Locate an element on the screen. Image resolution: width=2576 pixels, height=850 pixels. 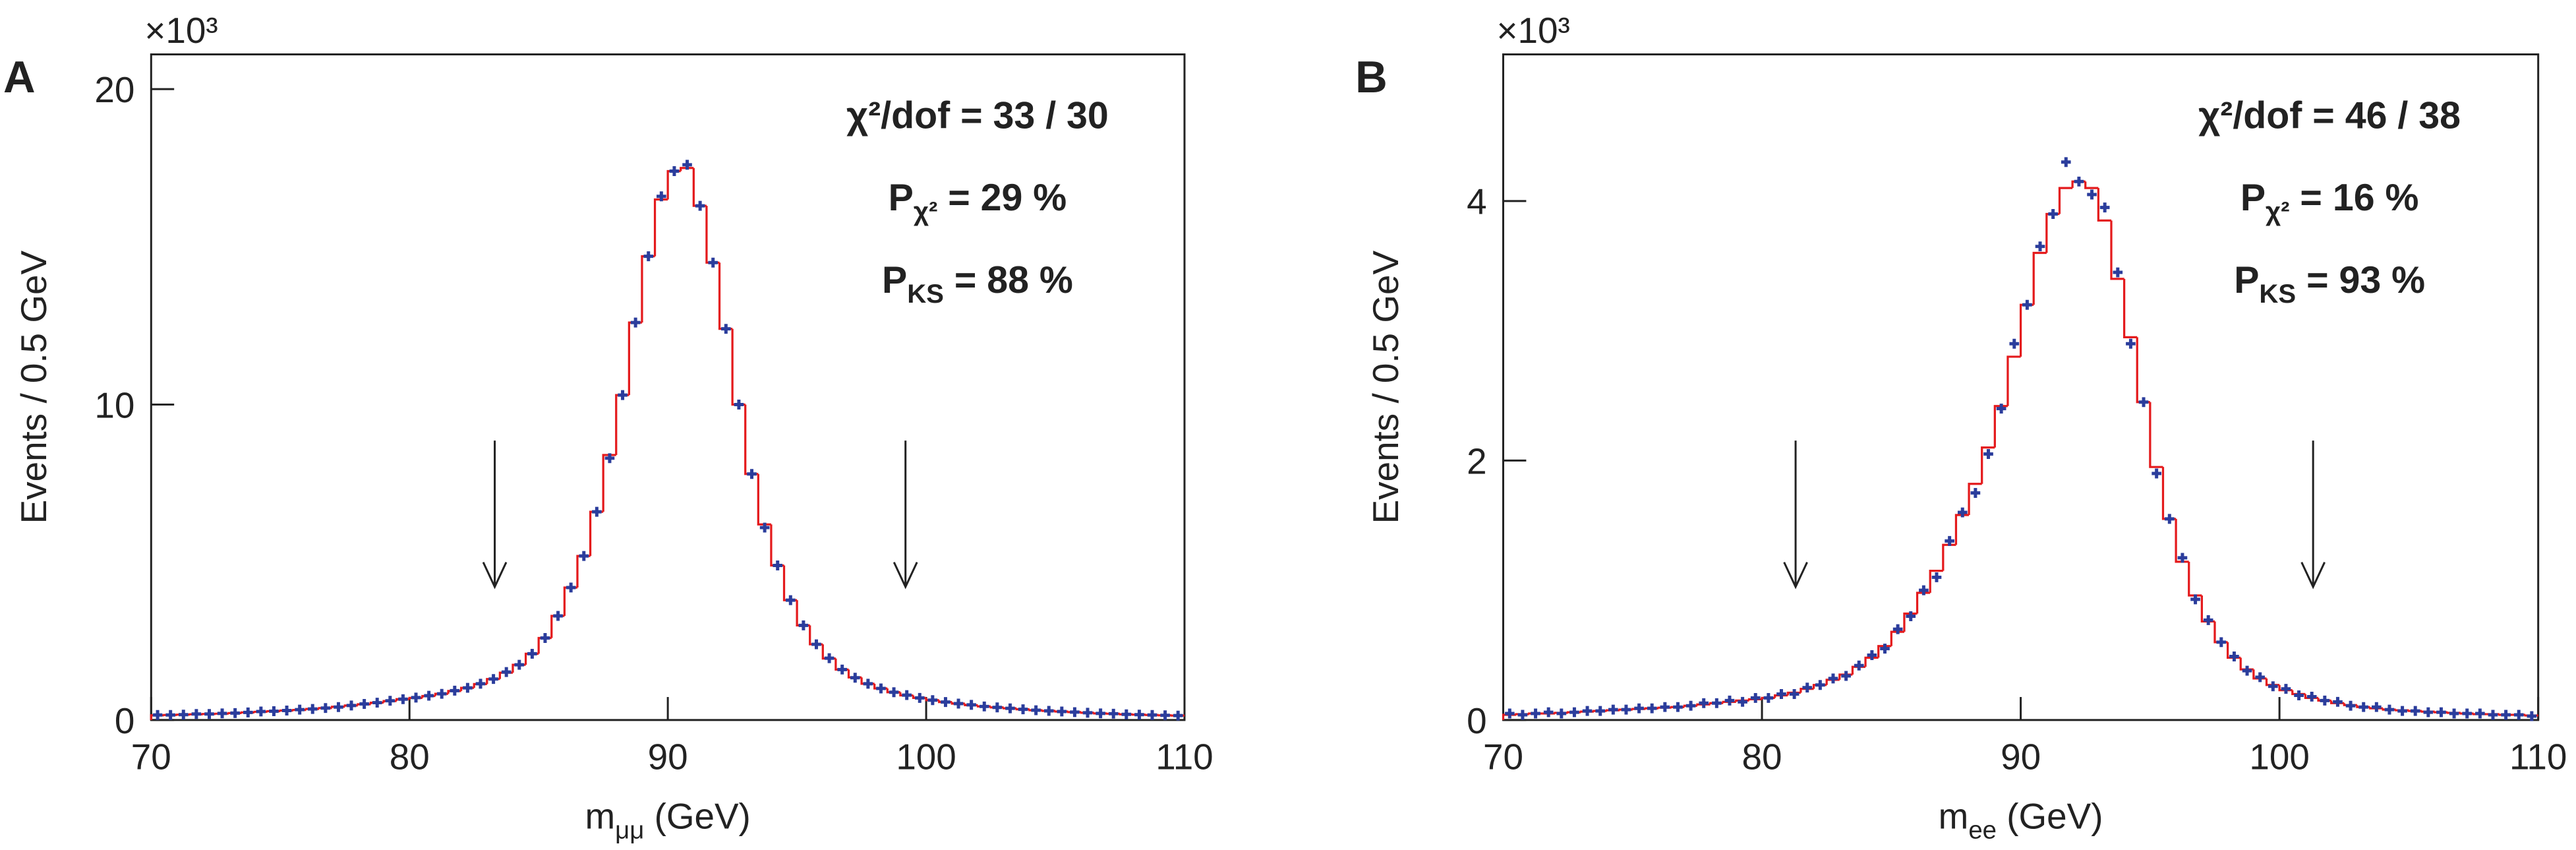
x-axis-label-main: m is located at coordinates (1954, 815).